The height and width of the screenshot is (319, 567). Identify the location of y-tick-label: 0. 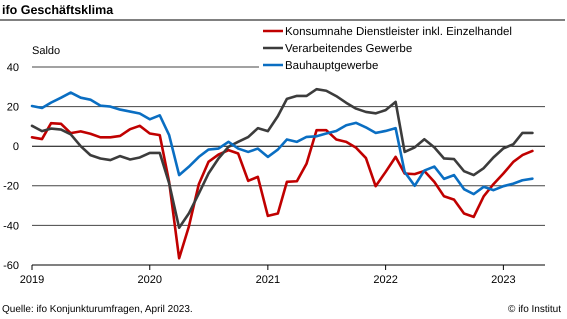
(15, 147).